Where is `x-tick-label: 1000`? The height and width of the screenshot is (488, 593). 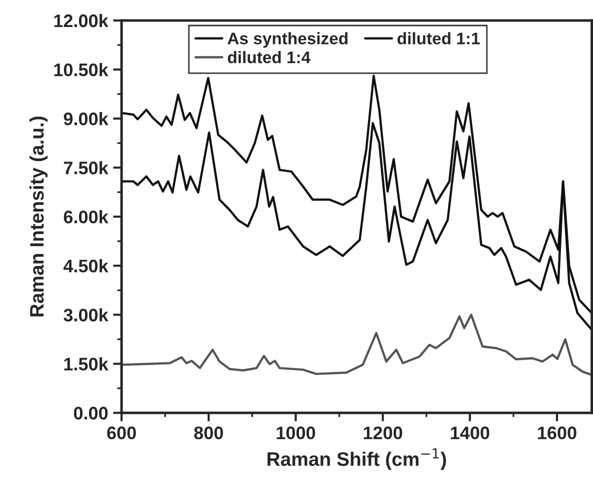
x-tick-label: 1000 is located at coordinates (296, 433).